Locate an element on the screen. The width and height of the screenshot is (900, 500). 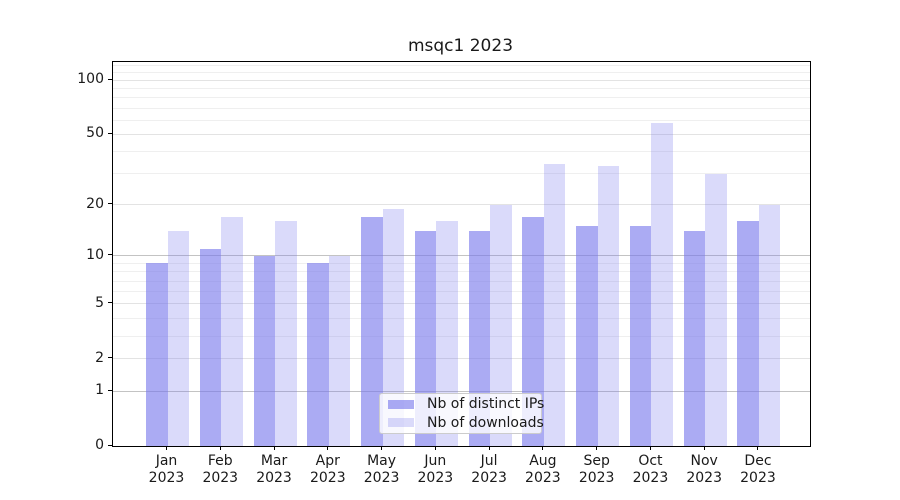
bar-aug-downloads is located at coordinates (554, 305).